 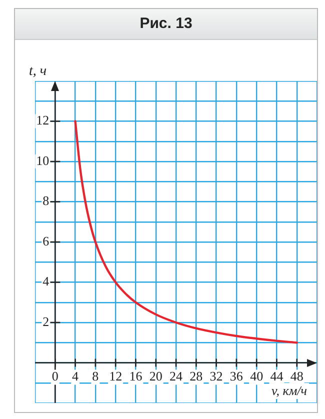 I want to click on y-tick-label: 6, so click(x=46, y=240).